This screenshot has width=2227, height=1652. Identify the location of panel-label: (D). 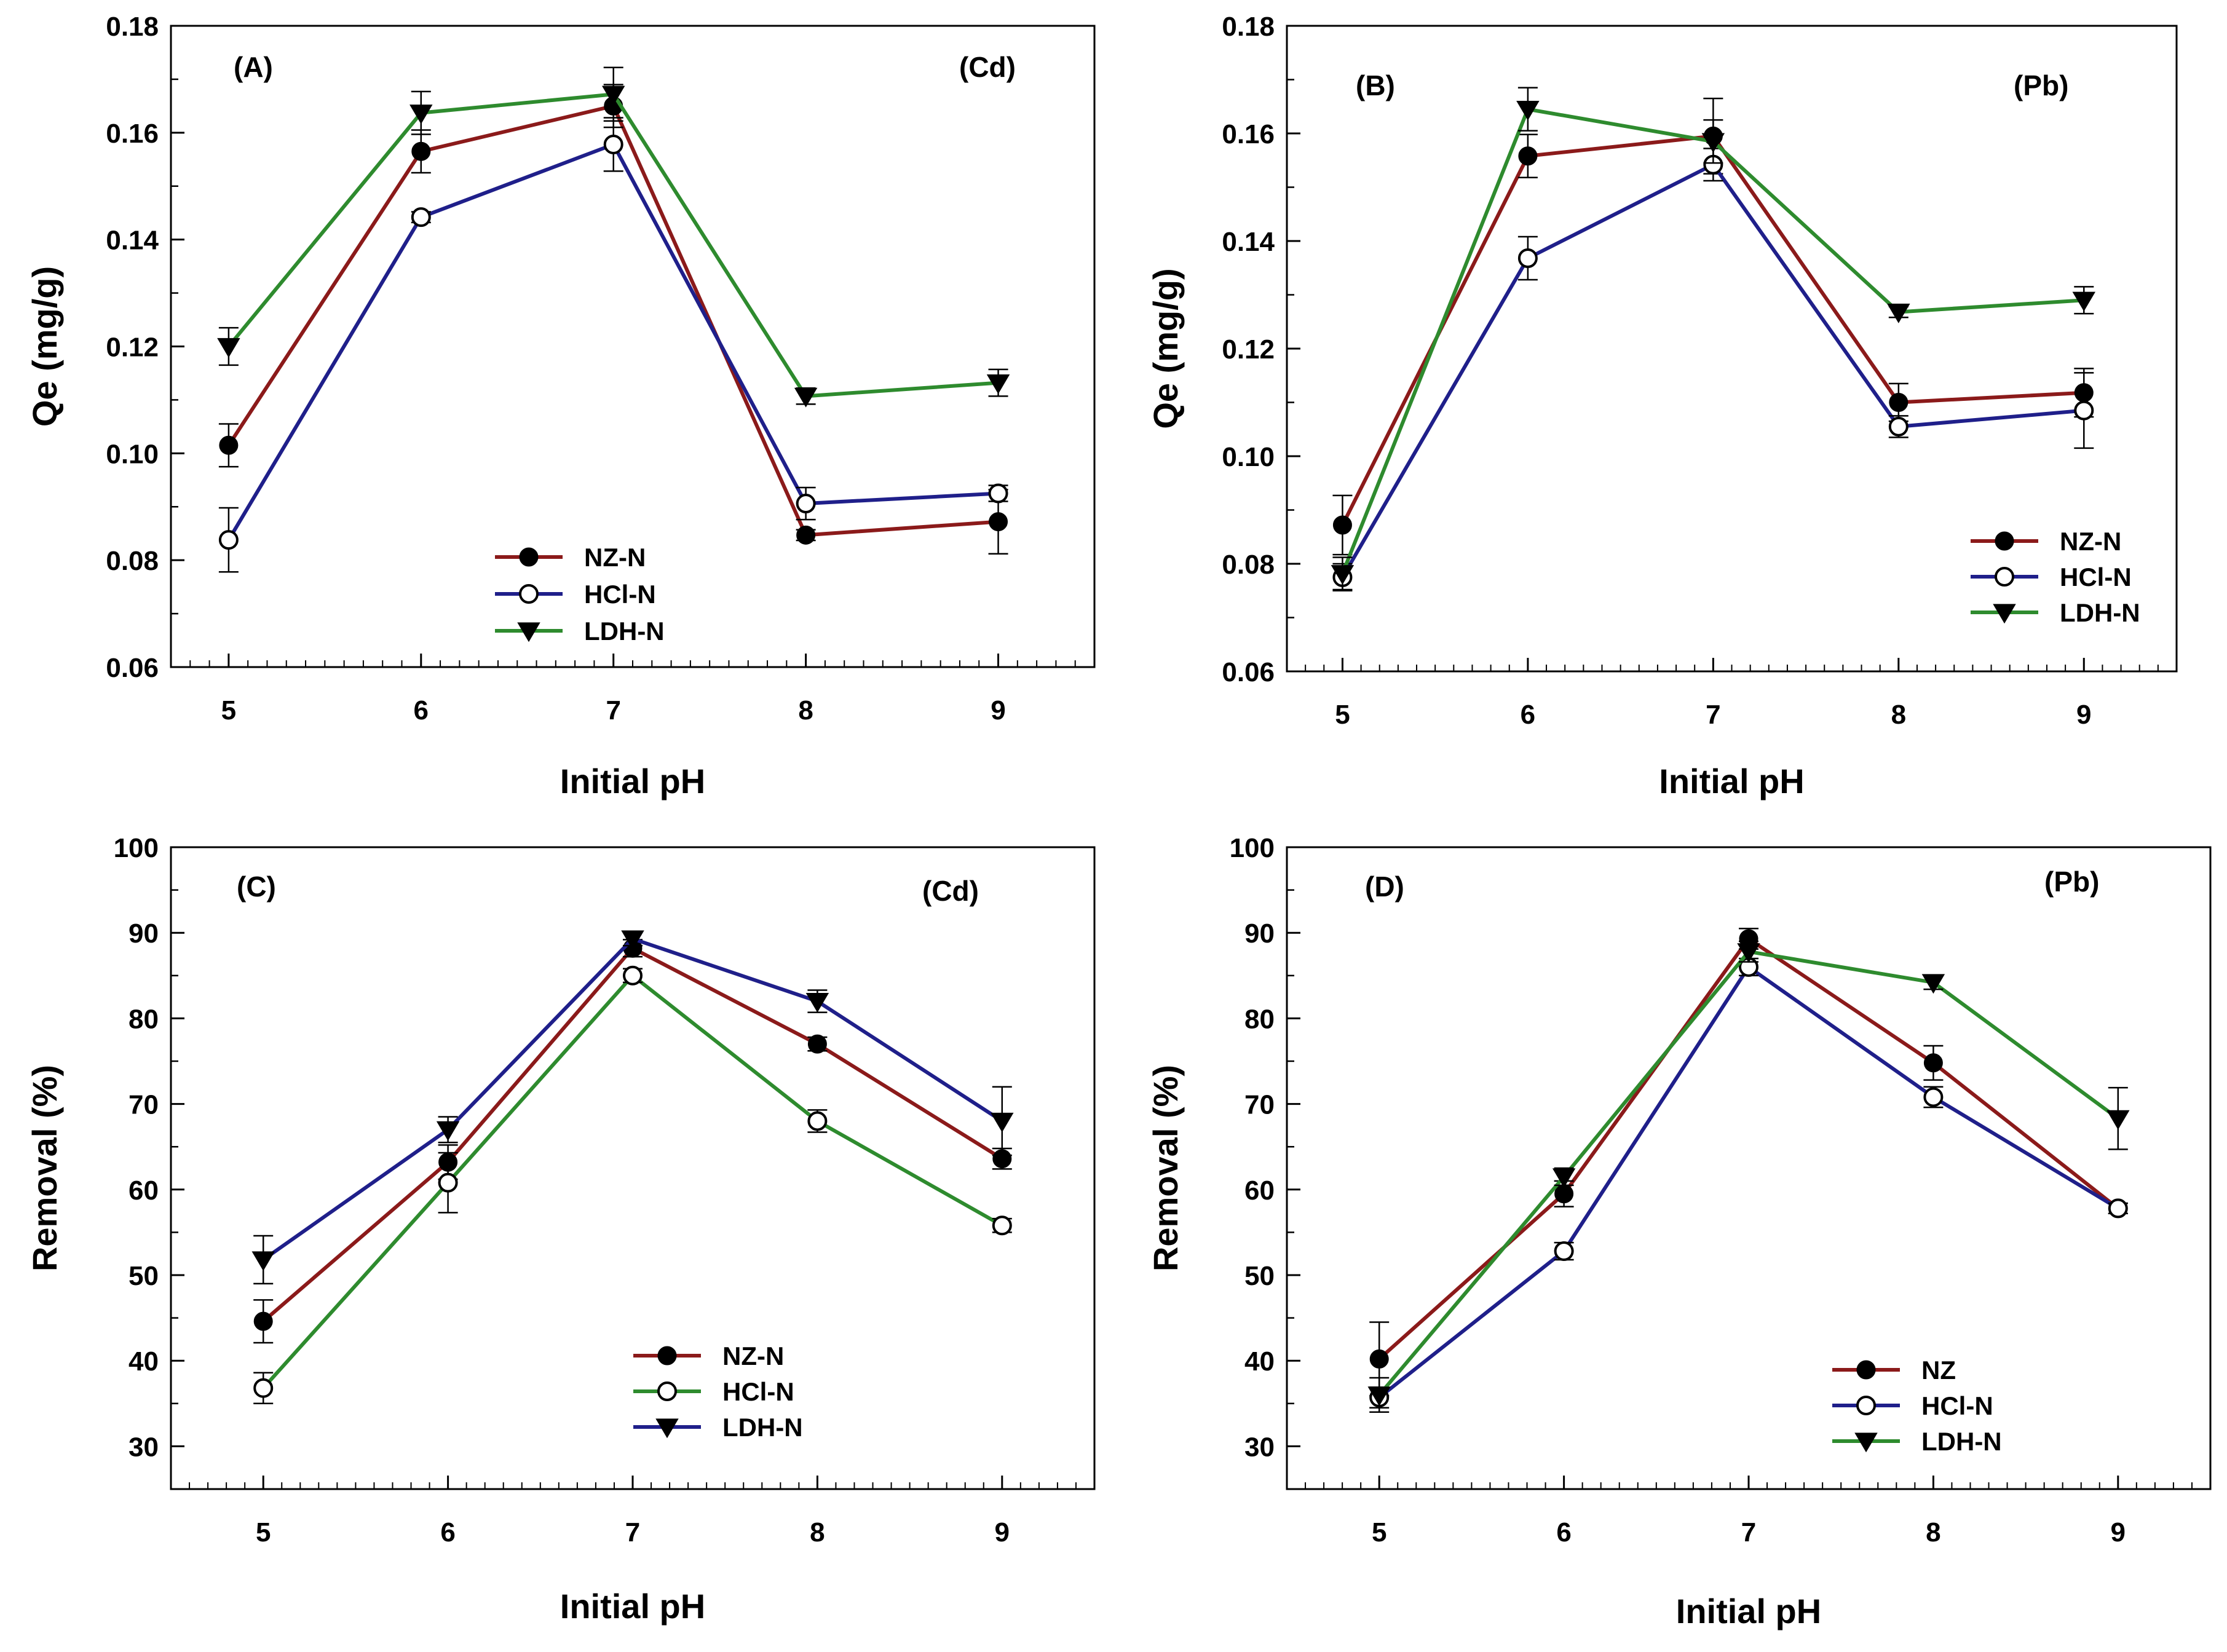
(1384, 887).